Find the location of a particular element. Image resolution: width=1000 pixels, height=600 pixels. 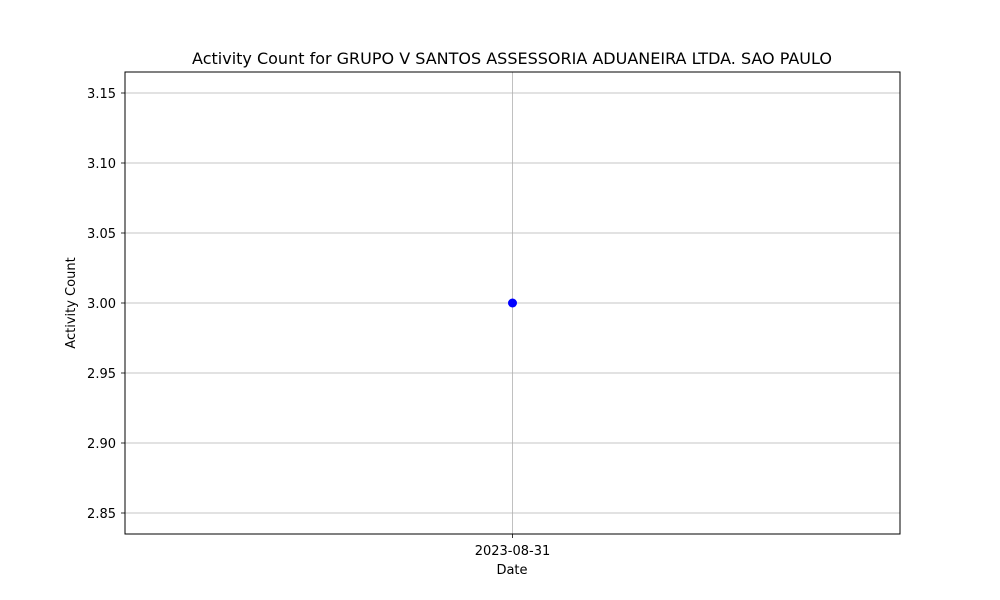

data-point is located at coordinates (512, 303).